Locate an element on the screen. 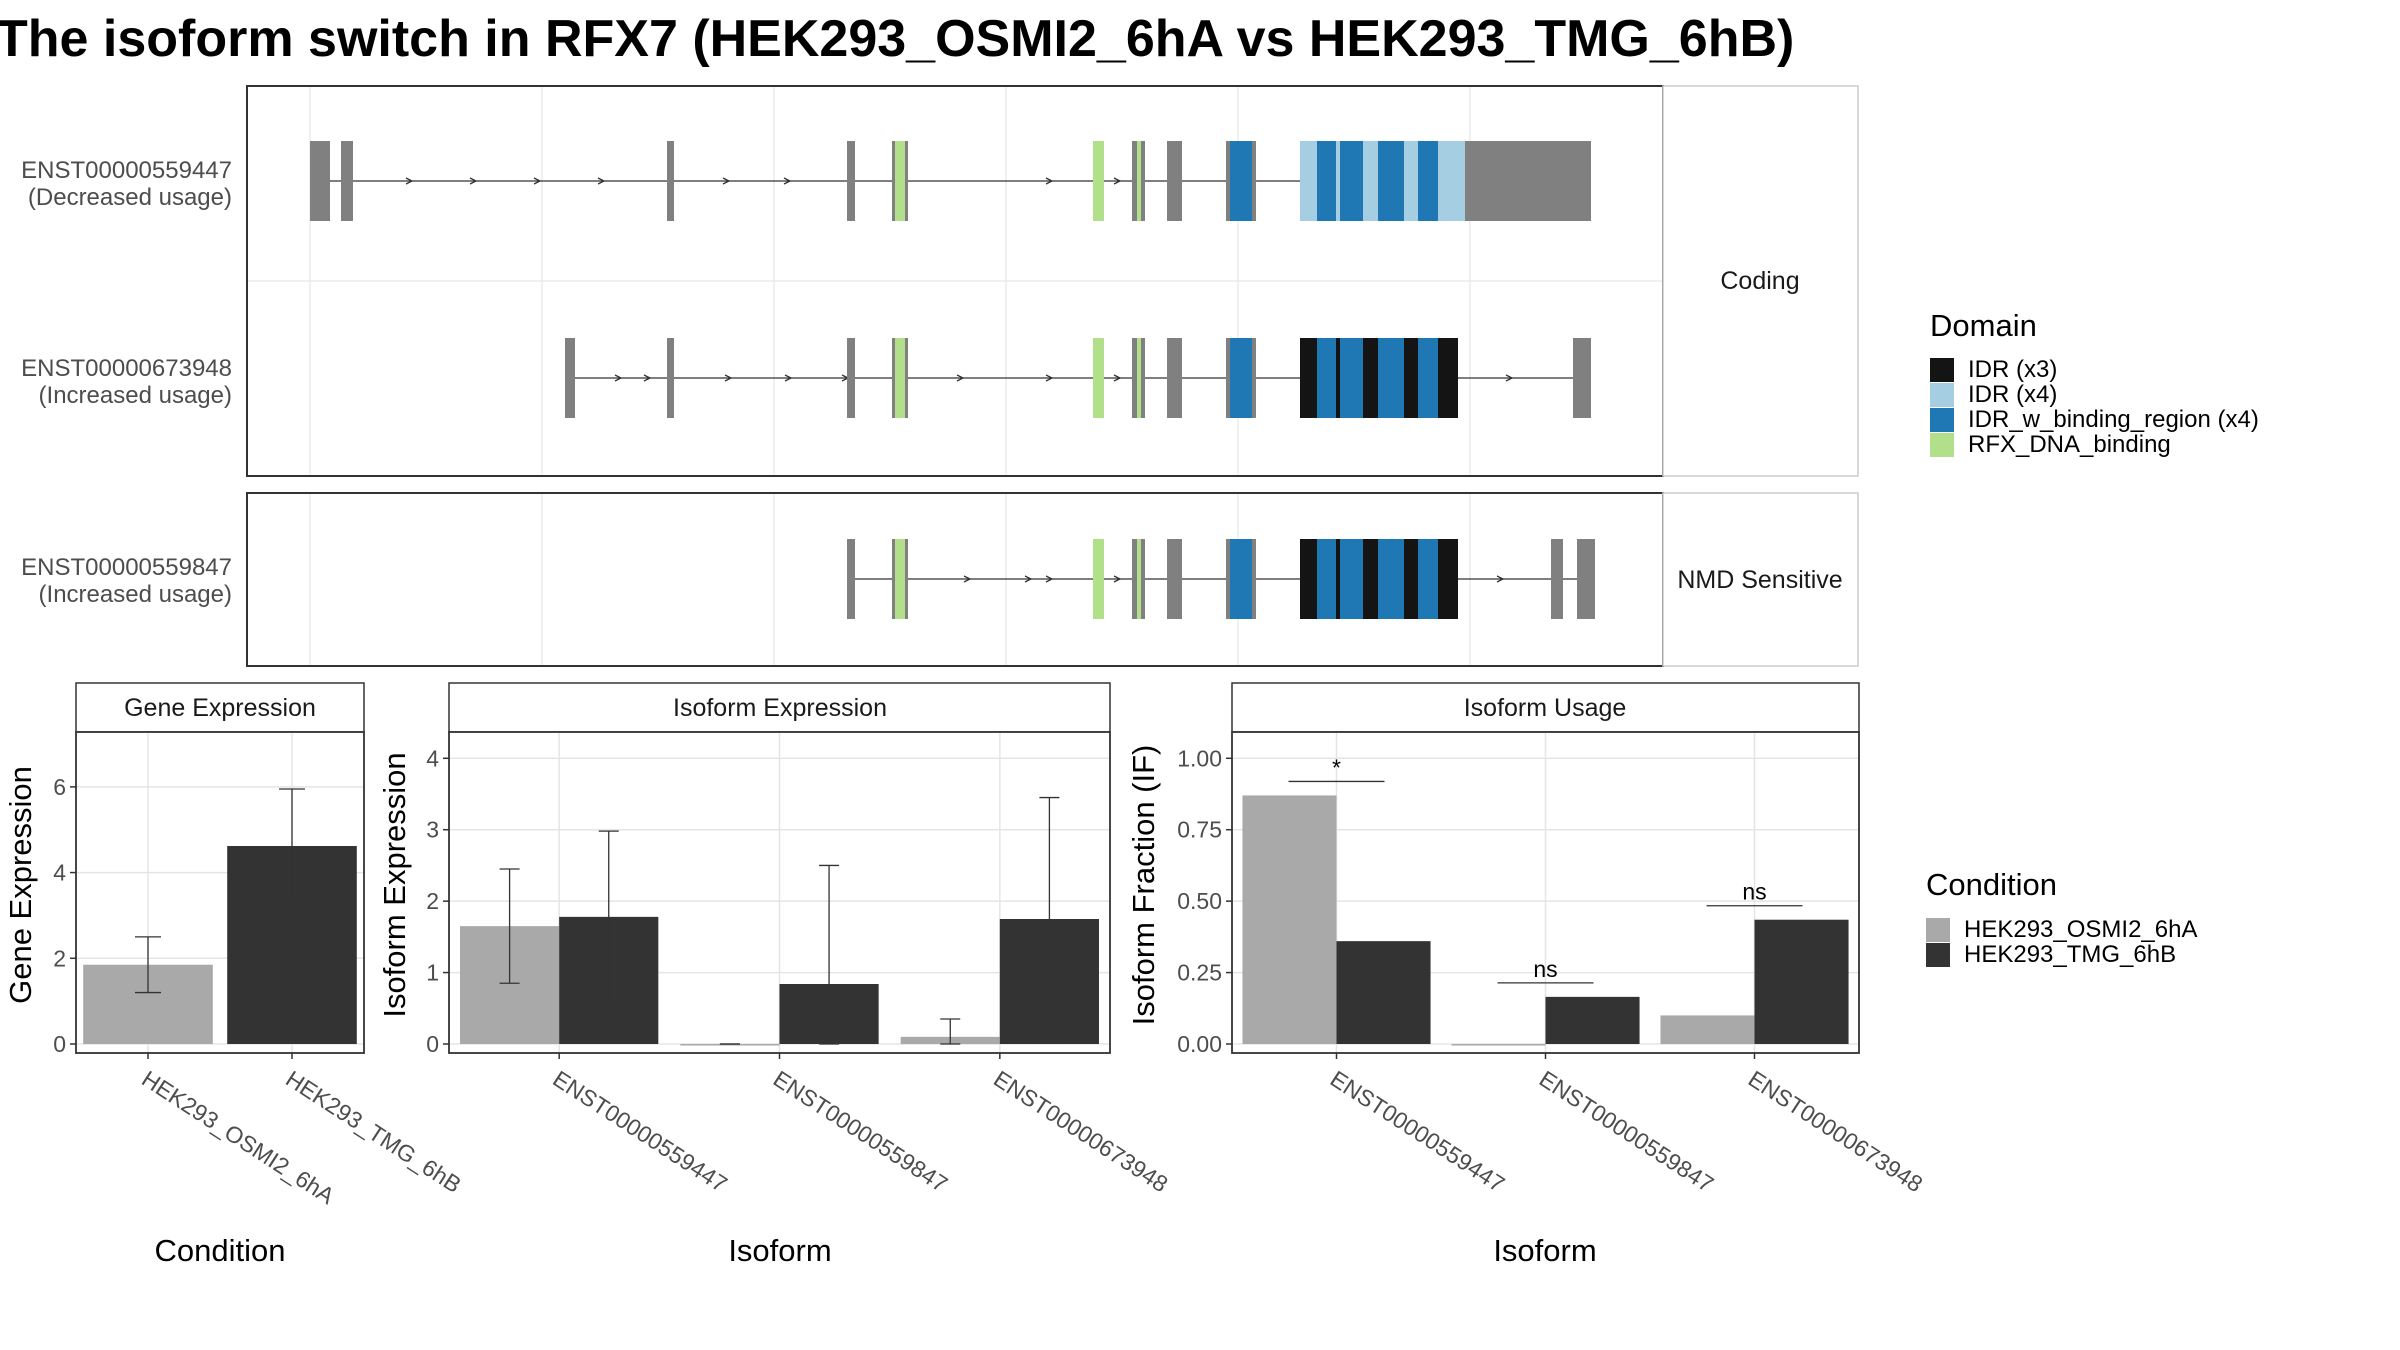  isoform-expression-strip-label: Isoform Expression is located at coordinates (780, 708).